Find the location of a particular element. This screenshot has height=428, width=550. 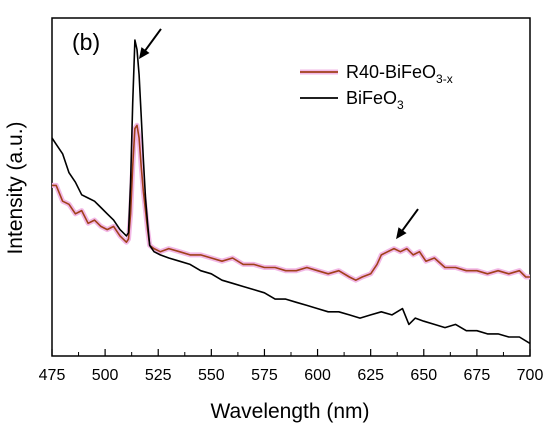

x-tick-label-4: 575 is located at coordinates (264, 375).